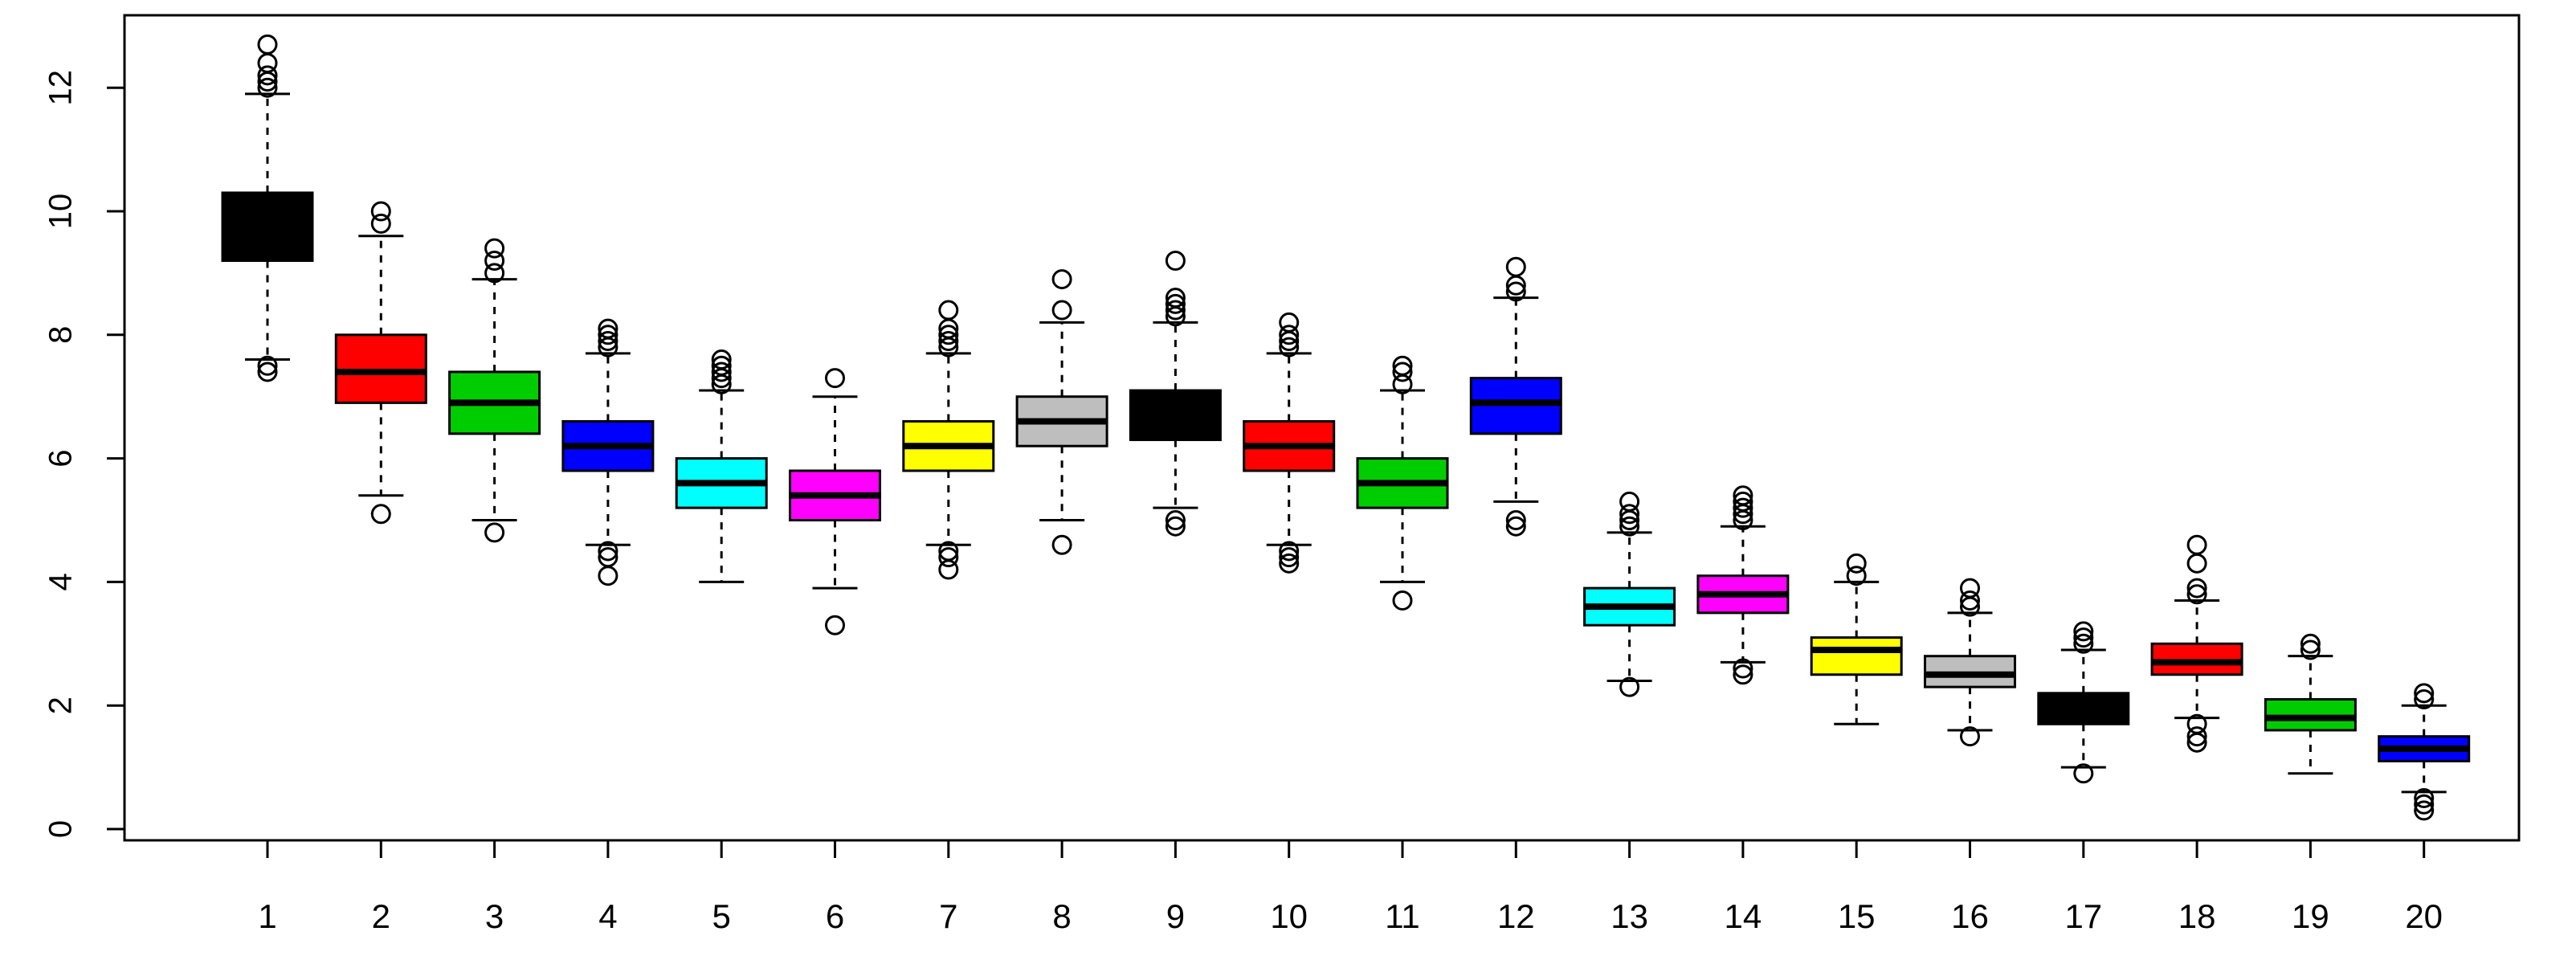 Image resolution: width=2576 pixels, height=956 pixels. Describe the element at coordinates (948, 916) in the screenshot. I see `x-tick-label: 7` at that location.